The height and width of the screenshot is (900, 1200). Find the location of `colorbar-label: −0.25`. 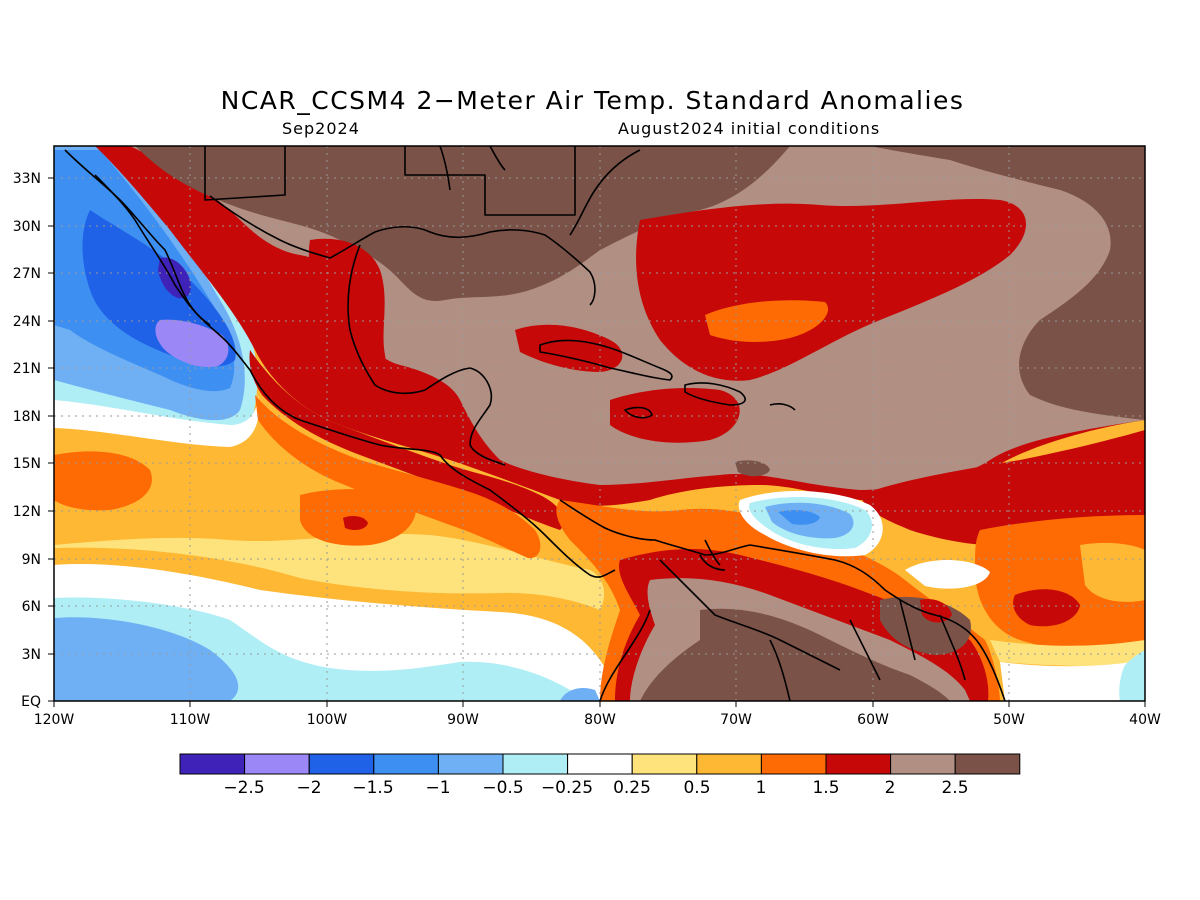

colorbar-label: −0.25 is located at coordinates (567, 788).